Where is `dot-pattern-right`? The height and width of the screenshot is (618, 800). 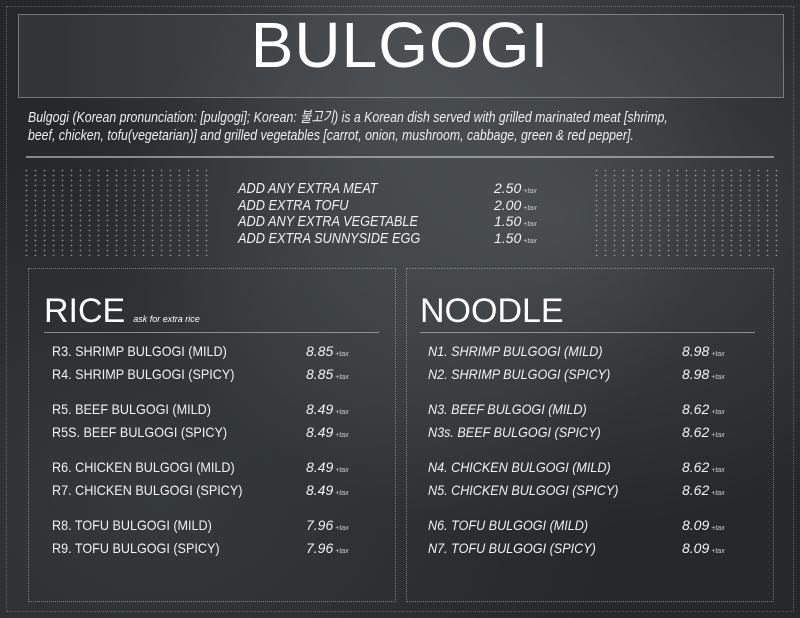 dot-pattern-right is located at coordinates (686, 212).